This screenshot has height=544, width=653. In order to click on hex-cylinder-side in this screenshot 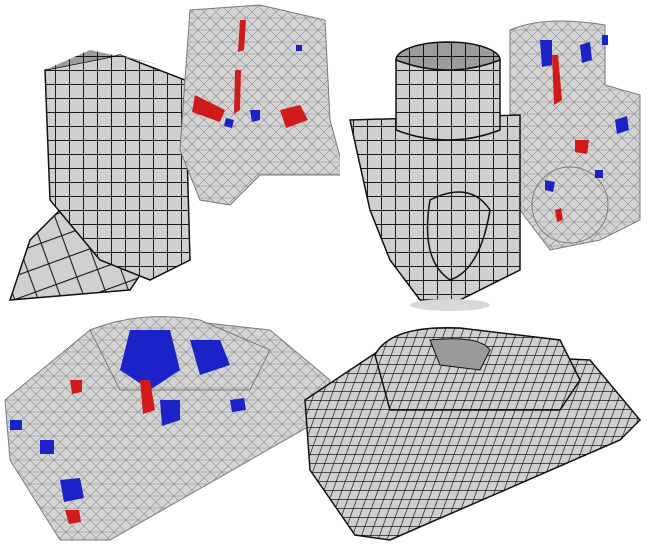, I will do `click(448, 99)`.